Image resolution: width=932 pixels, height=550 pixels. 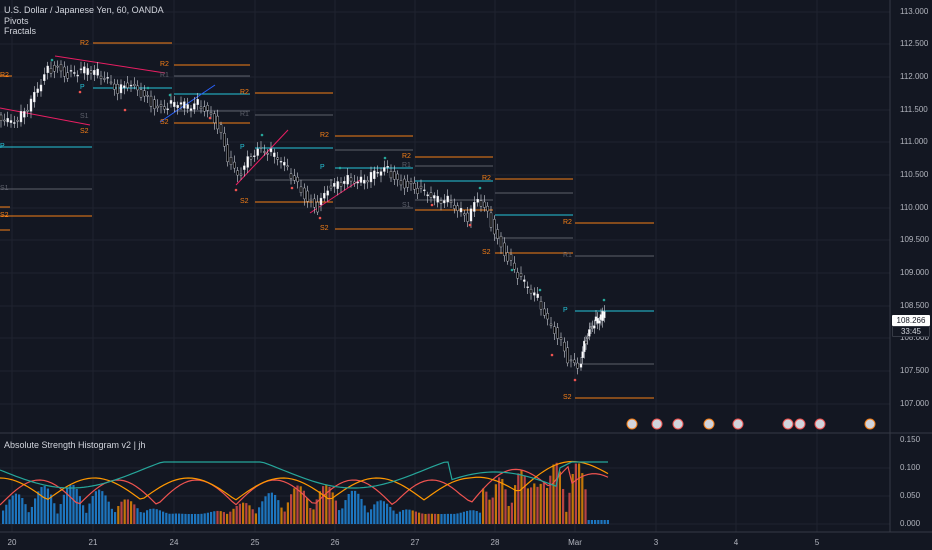 What do you see at coordinates (914, 239) in the screenshot?
I see `price-tick: 109.500` at bounding box center [914, 239].